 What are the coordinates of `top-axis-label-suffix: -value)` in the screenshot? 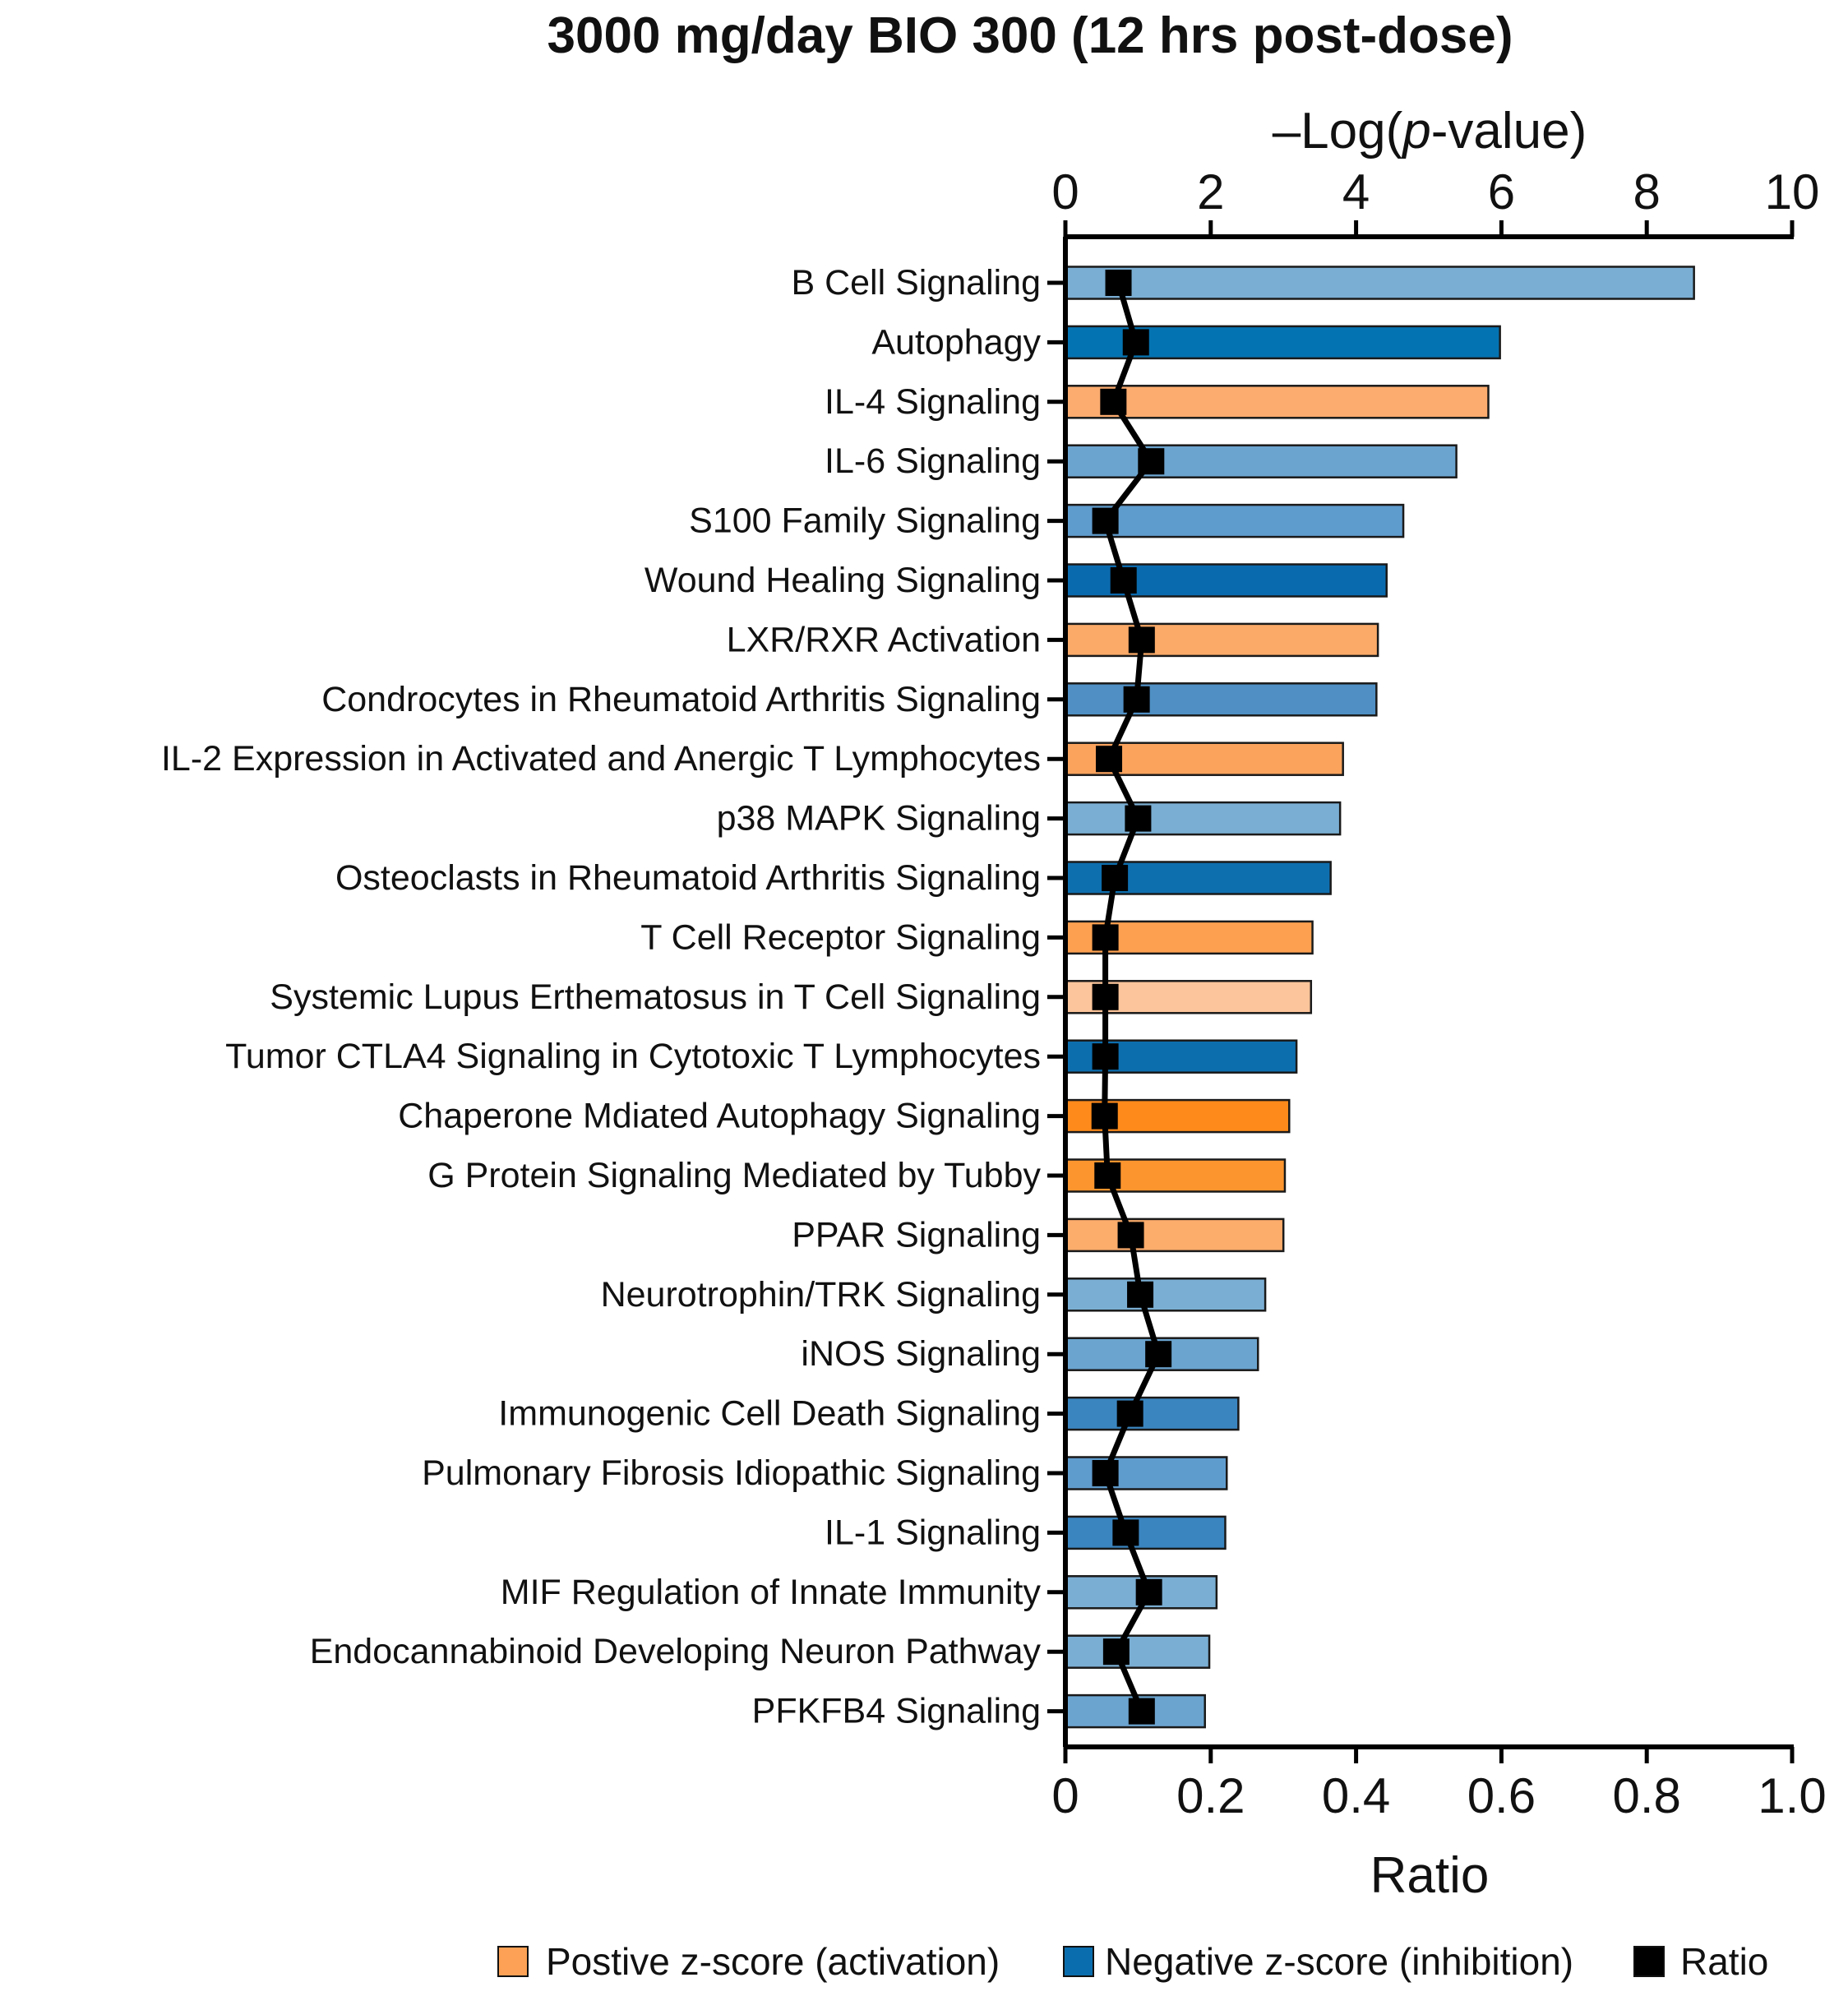 It's located at (1509, 131).